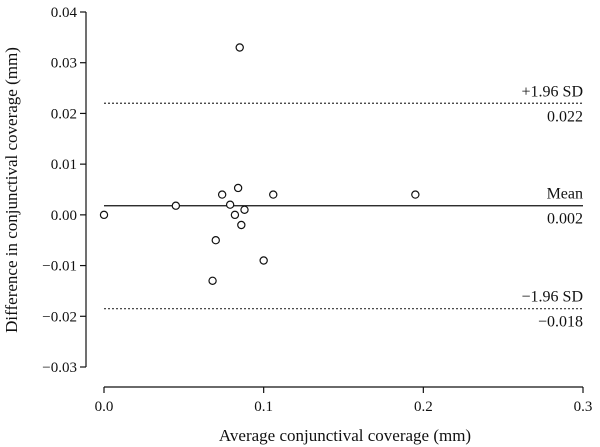 Image resolution: width=600 pixels, height=447 pixels. Describe the element at coordinates (552, 91) in the screenshot. I see `reference-line-label: +1.96 SD` at that location.